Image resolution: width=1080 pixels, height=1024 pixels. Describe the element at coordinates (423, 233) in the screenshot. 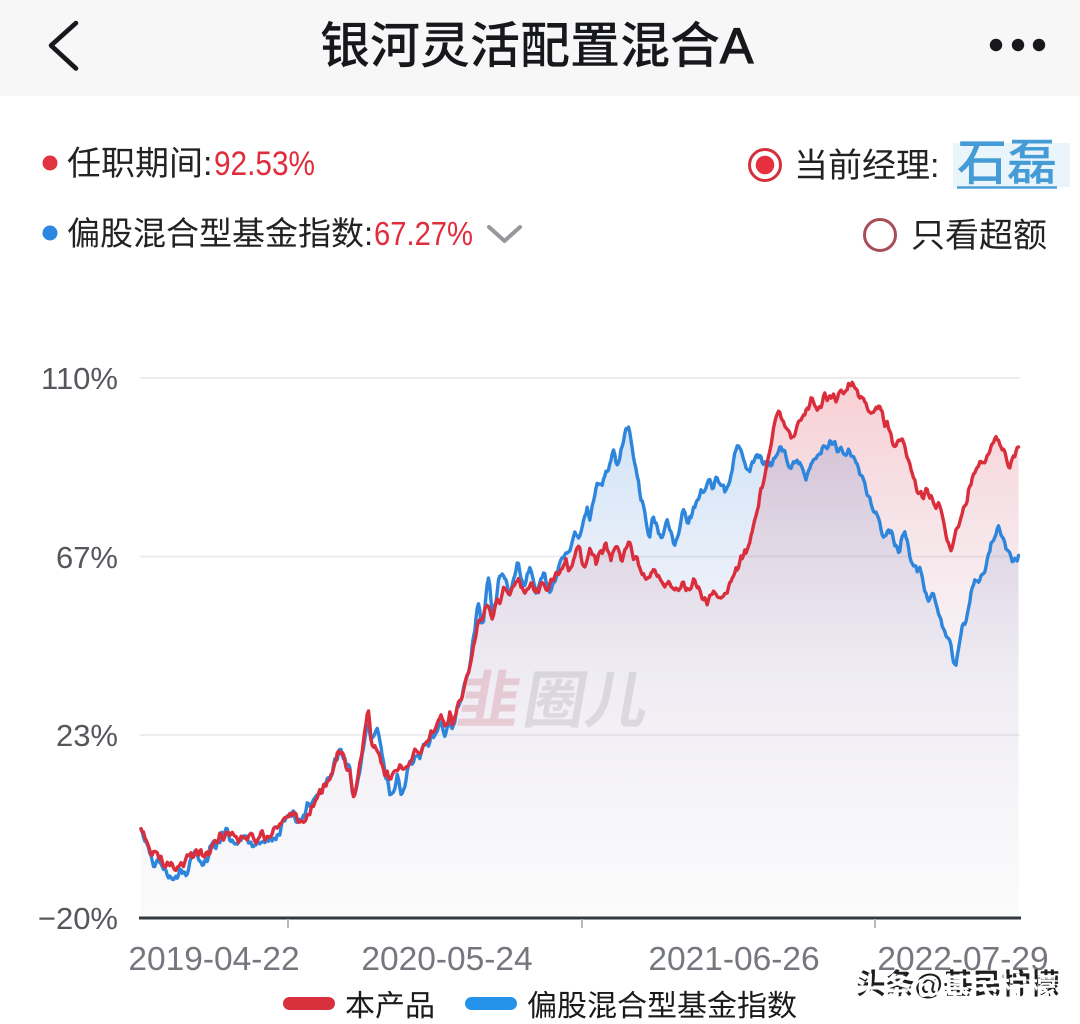

I see `svg-text: 67.27%` at that location.